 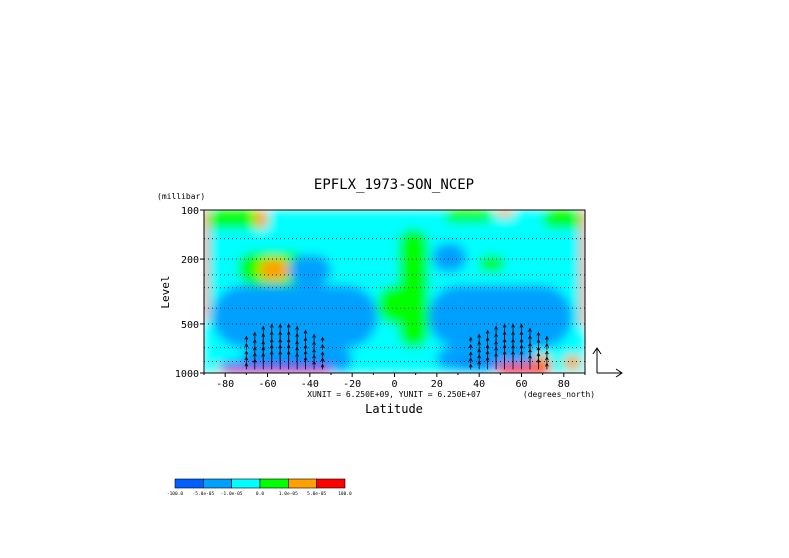 I want to click on y-axis-title: Level, so click(x=165, y=291).